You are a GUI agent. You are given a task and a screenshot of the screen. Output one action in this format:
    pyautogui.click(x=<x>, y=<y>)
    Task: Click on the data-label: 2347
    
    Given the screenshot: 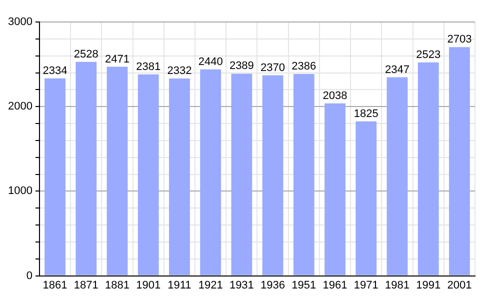 What is the action you would take?
    pyautogui.click(x=397, y=70)
    